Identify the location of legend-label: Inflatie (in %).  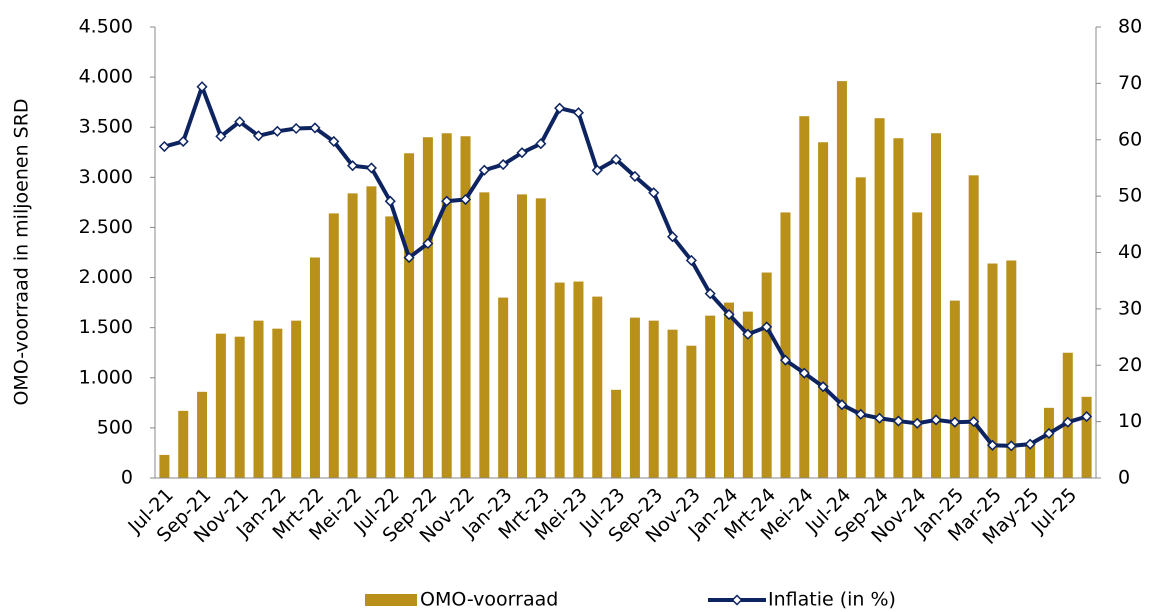
(832, 600).